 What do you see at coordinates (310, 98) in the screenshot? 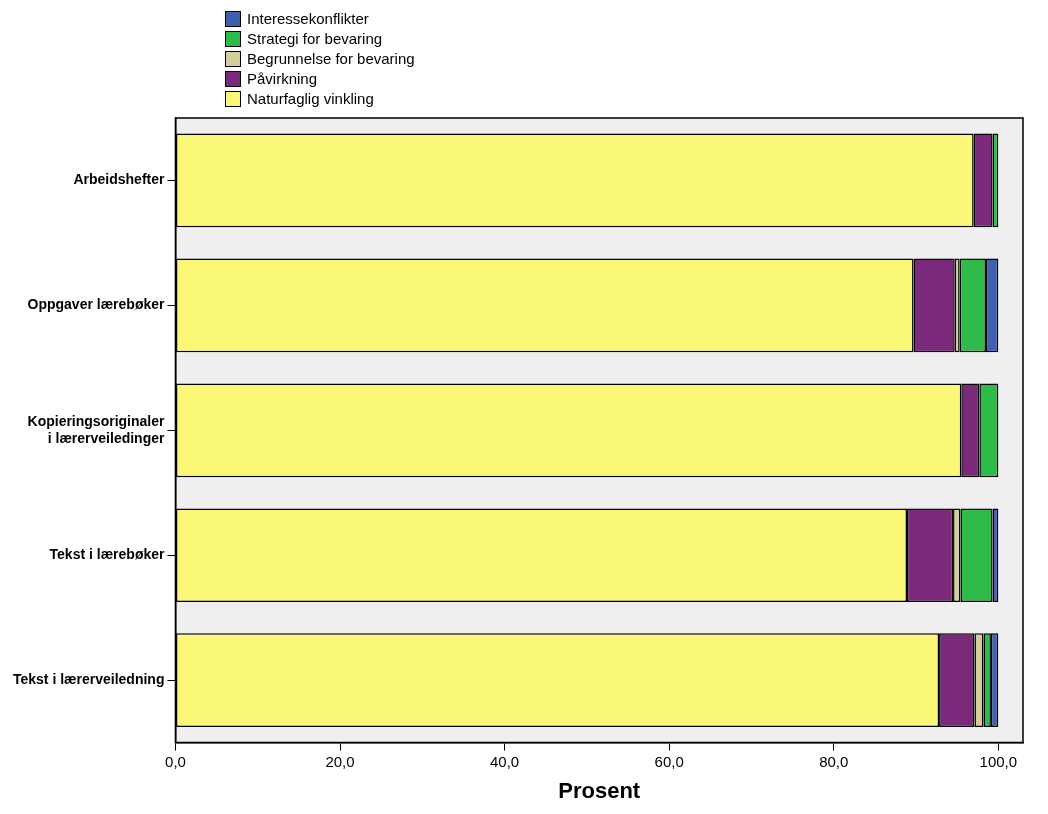
I see `series-label: Naturfaglig vinkling` at bounding box center [310, 98].